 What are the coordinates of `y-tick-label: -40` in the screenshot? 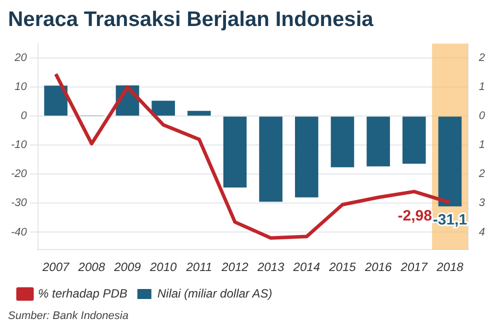 It's located at (19, 232).